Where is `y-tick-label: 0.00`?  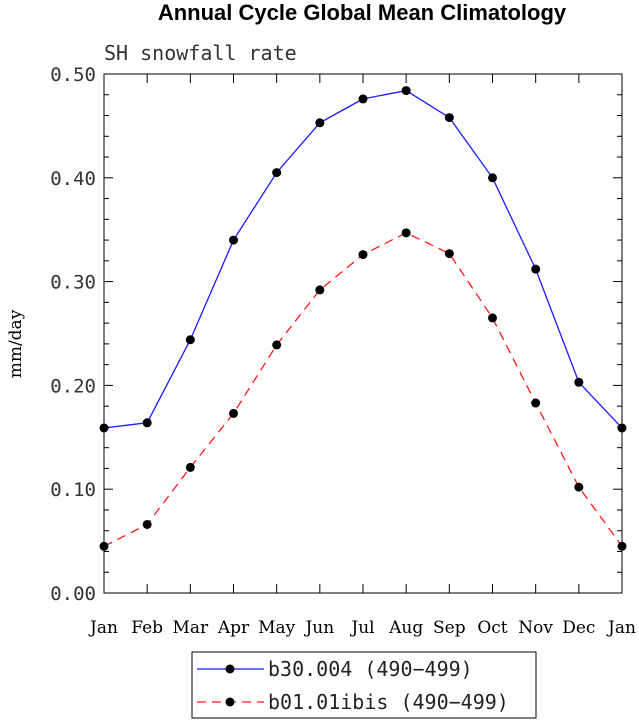
y-tick-label: 0.00 is located at coordinates (73, 594).